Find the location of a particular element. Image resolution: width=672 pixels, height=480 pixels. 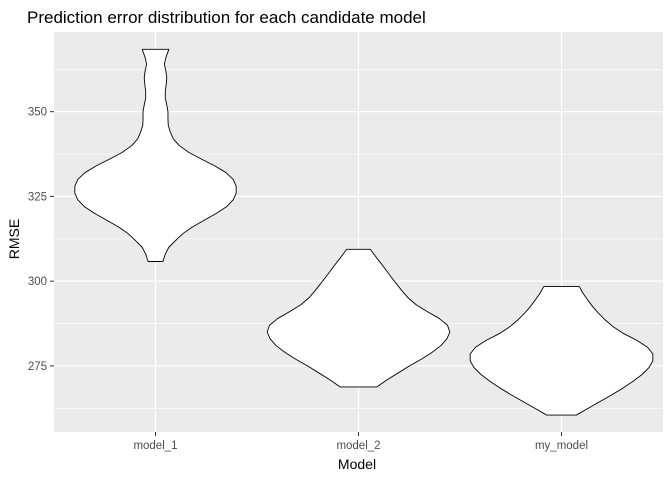

y-tick-label: 350 is located at coordinates (37, 113).